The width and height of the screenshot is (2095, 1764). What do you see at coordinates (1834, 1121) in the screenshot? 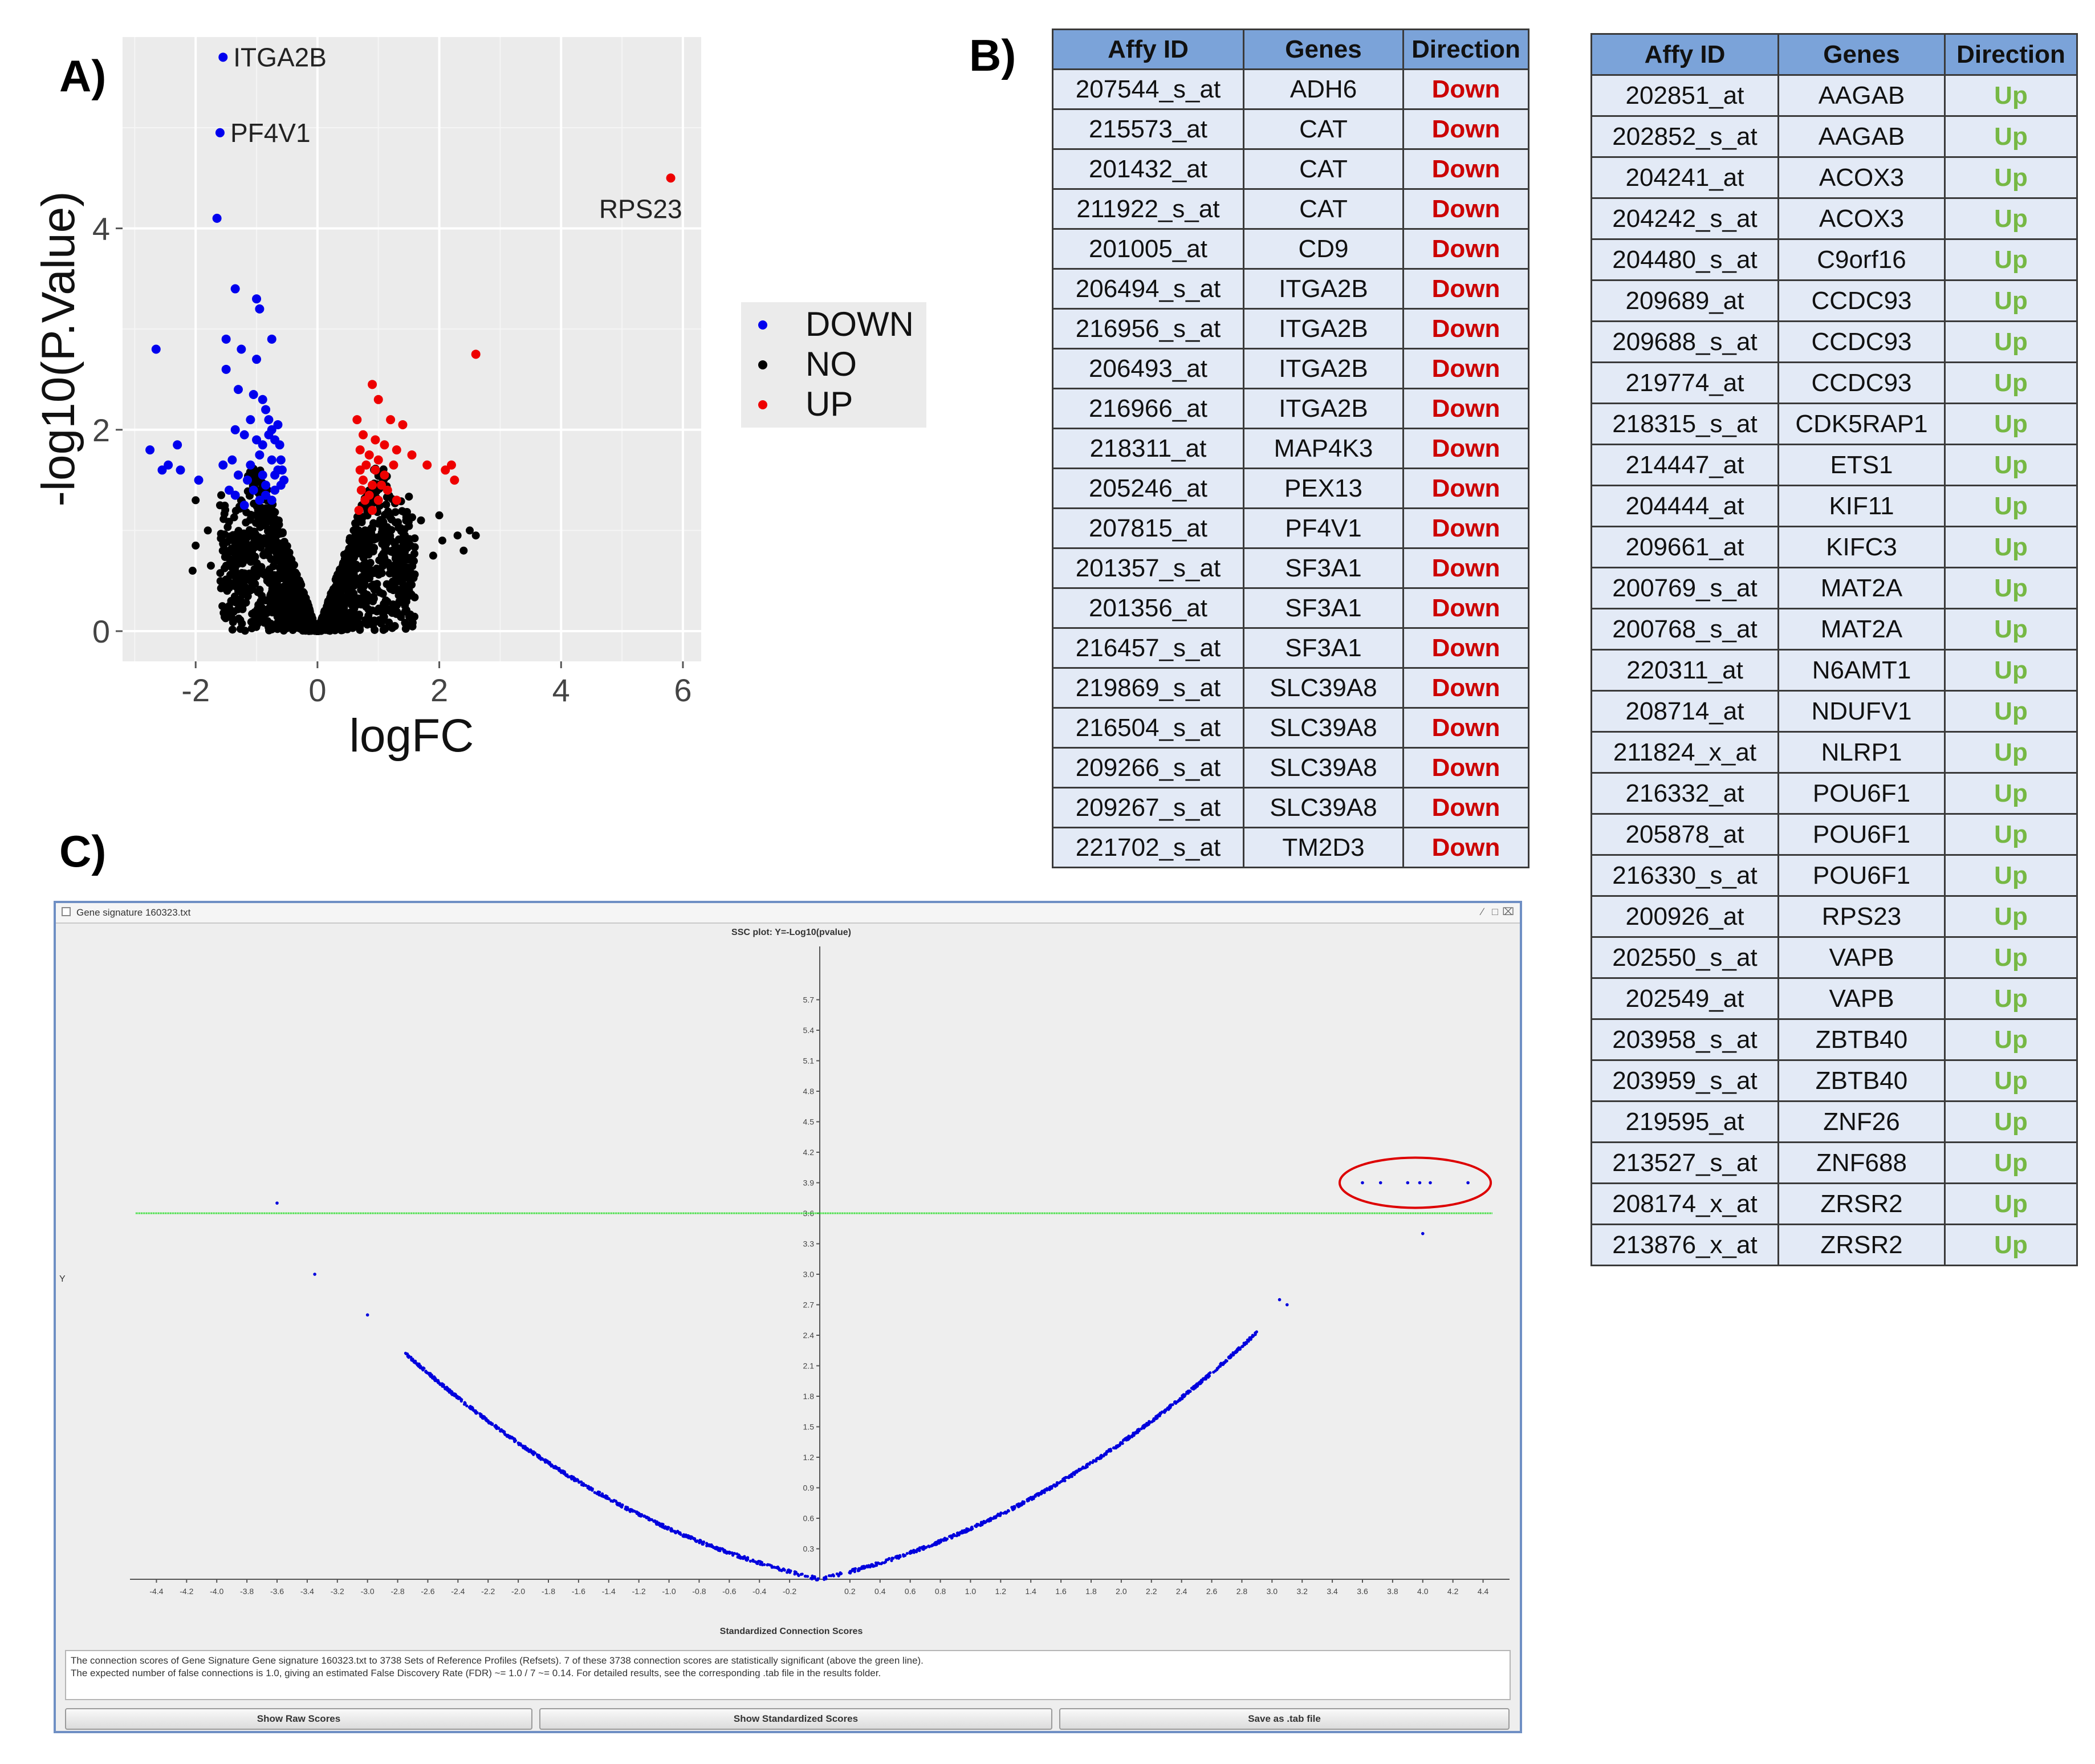
I see `table-row: 219595_at ZNF26 Up` at bounding box center [1834, 1121].